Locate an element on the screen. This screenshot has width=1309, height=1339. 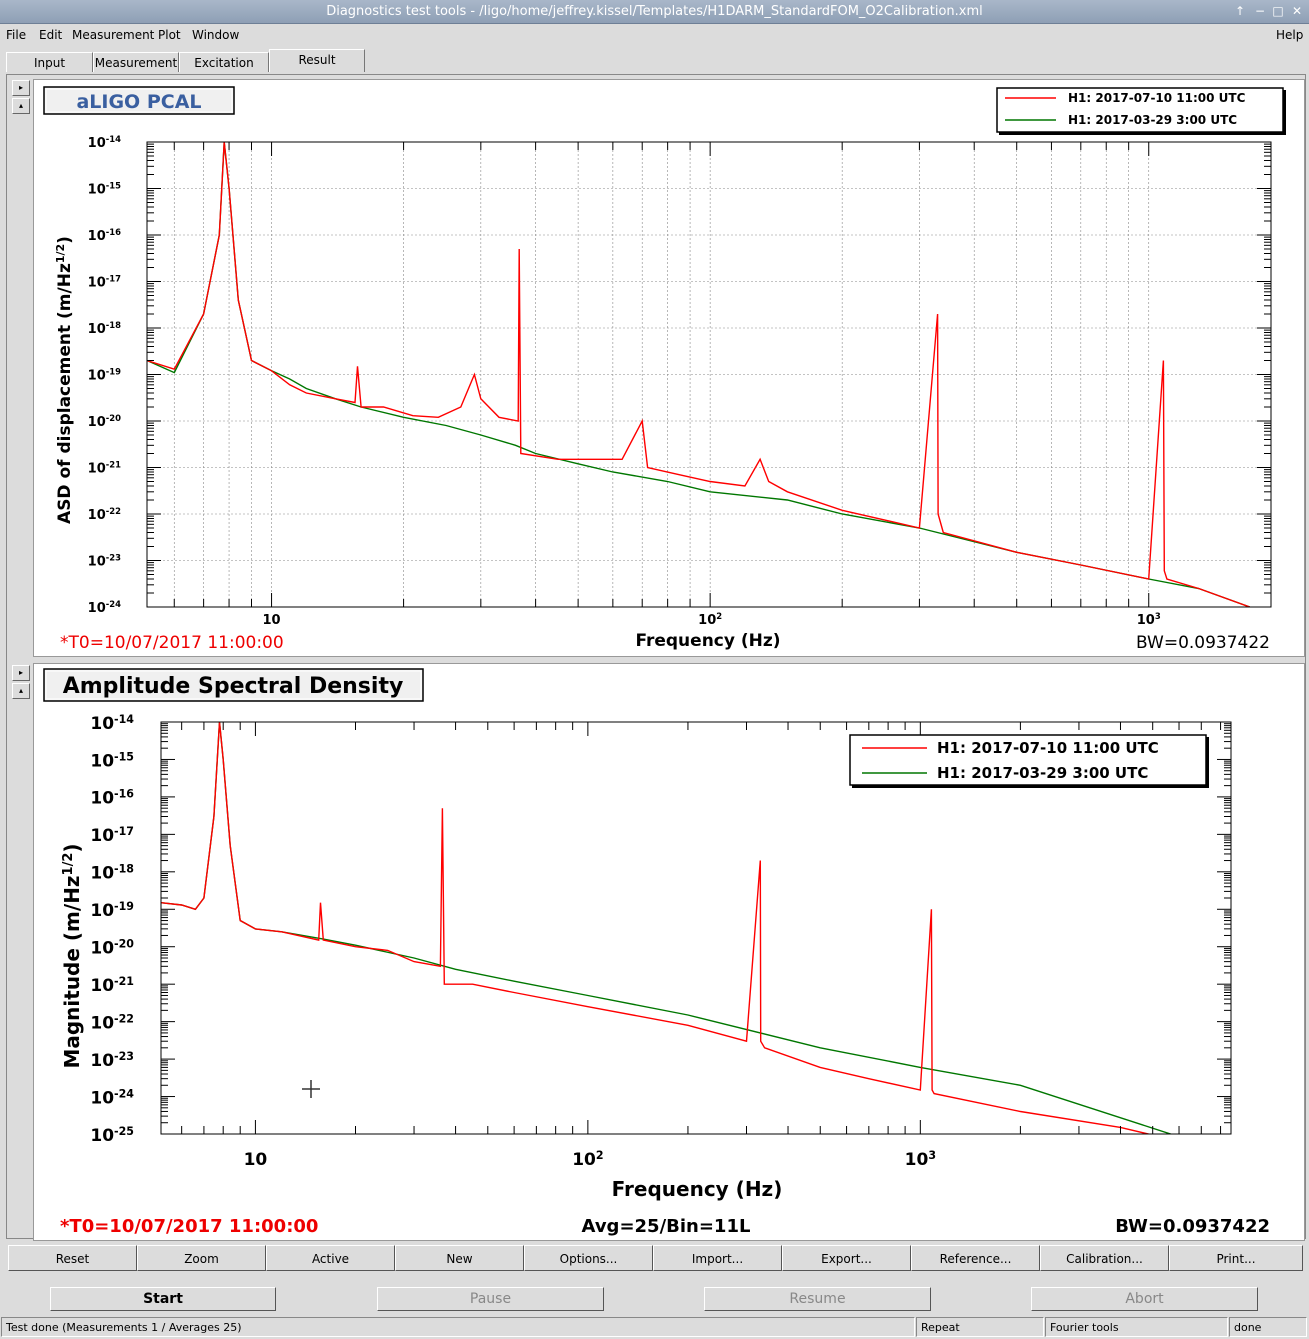
plot-1-ytick-label: 10-22 is located at coordinates (104, 514).